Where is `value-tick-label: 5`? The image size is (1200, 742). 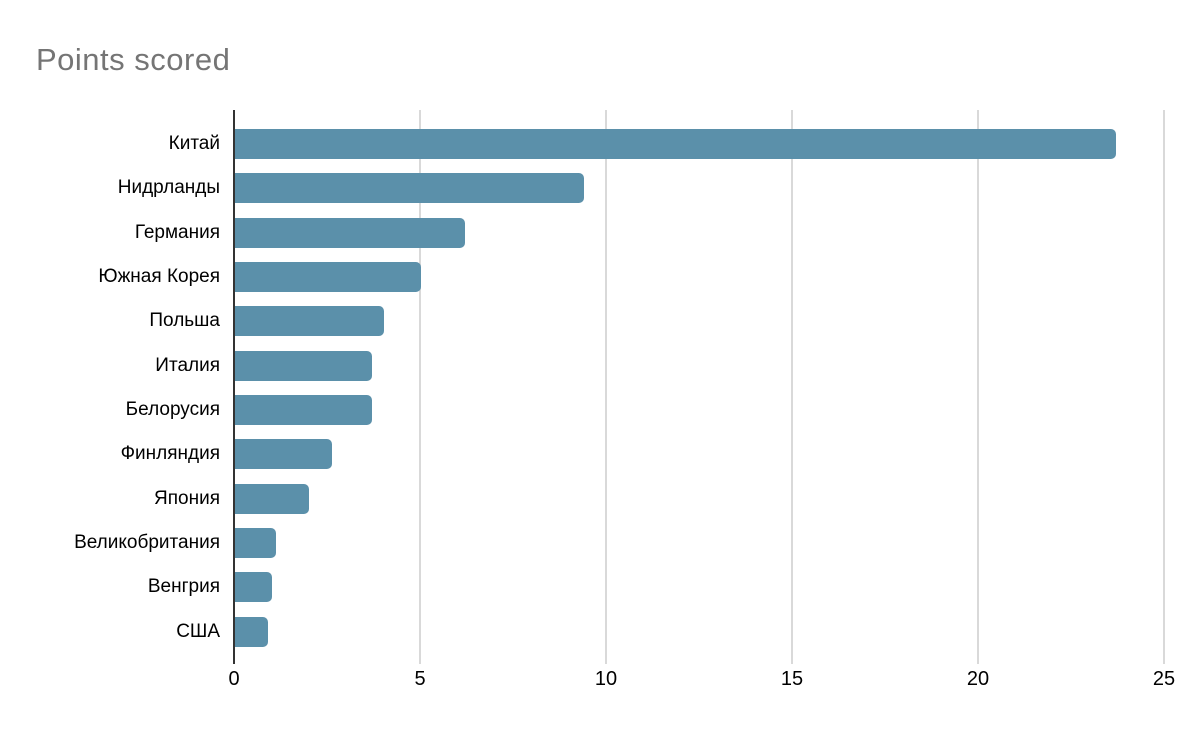
value-tick-label: 5 is located at coordinates (420, 679).